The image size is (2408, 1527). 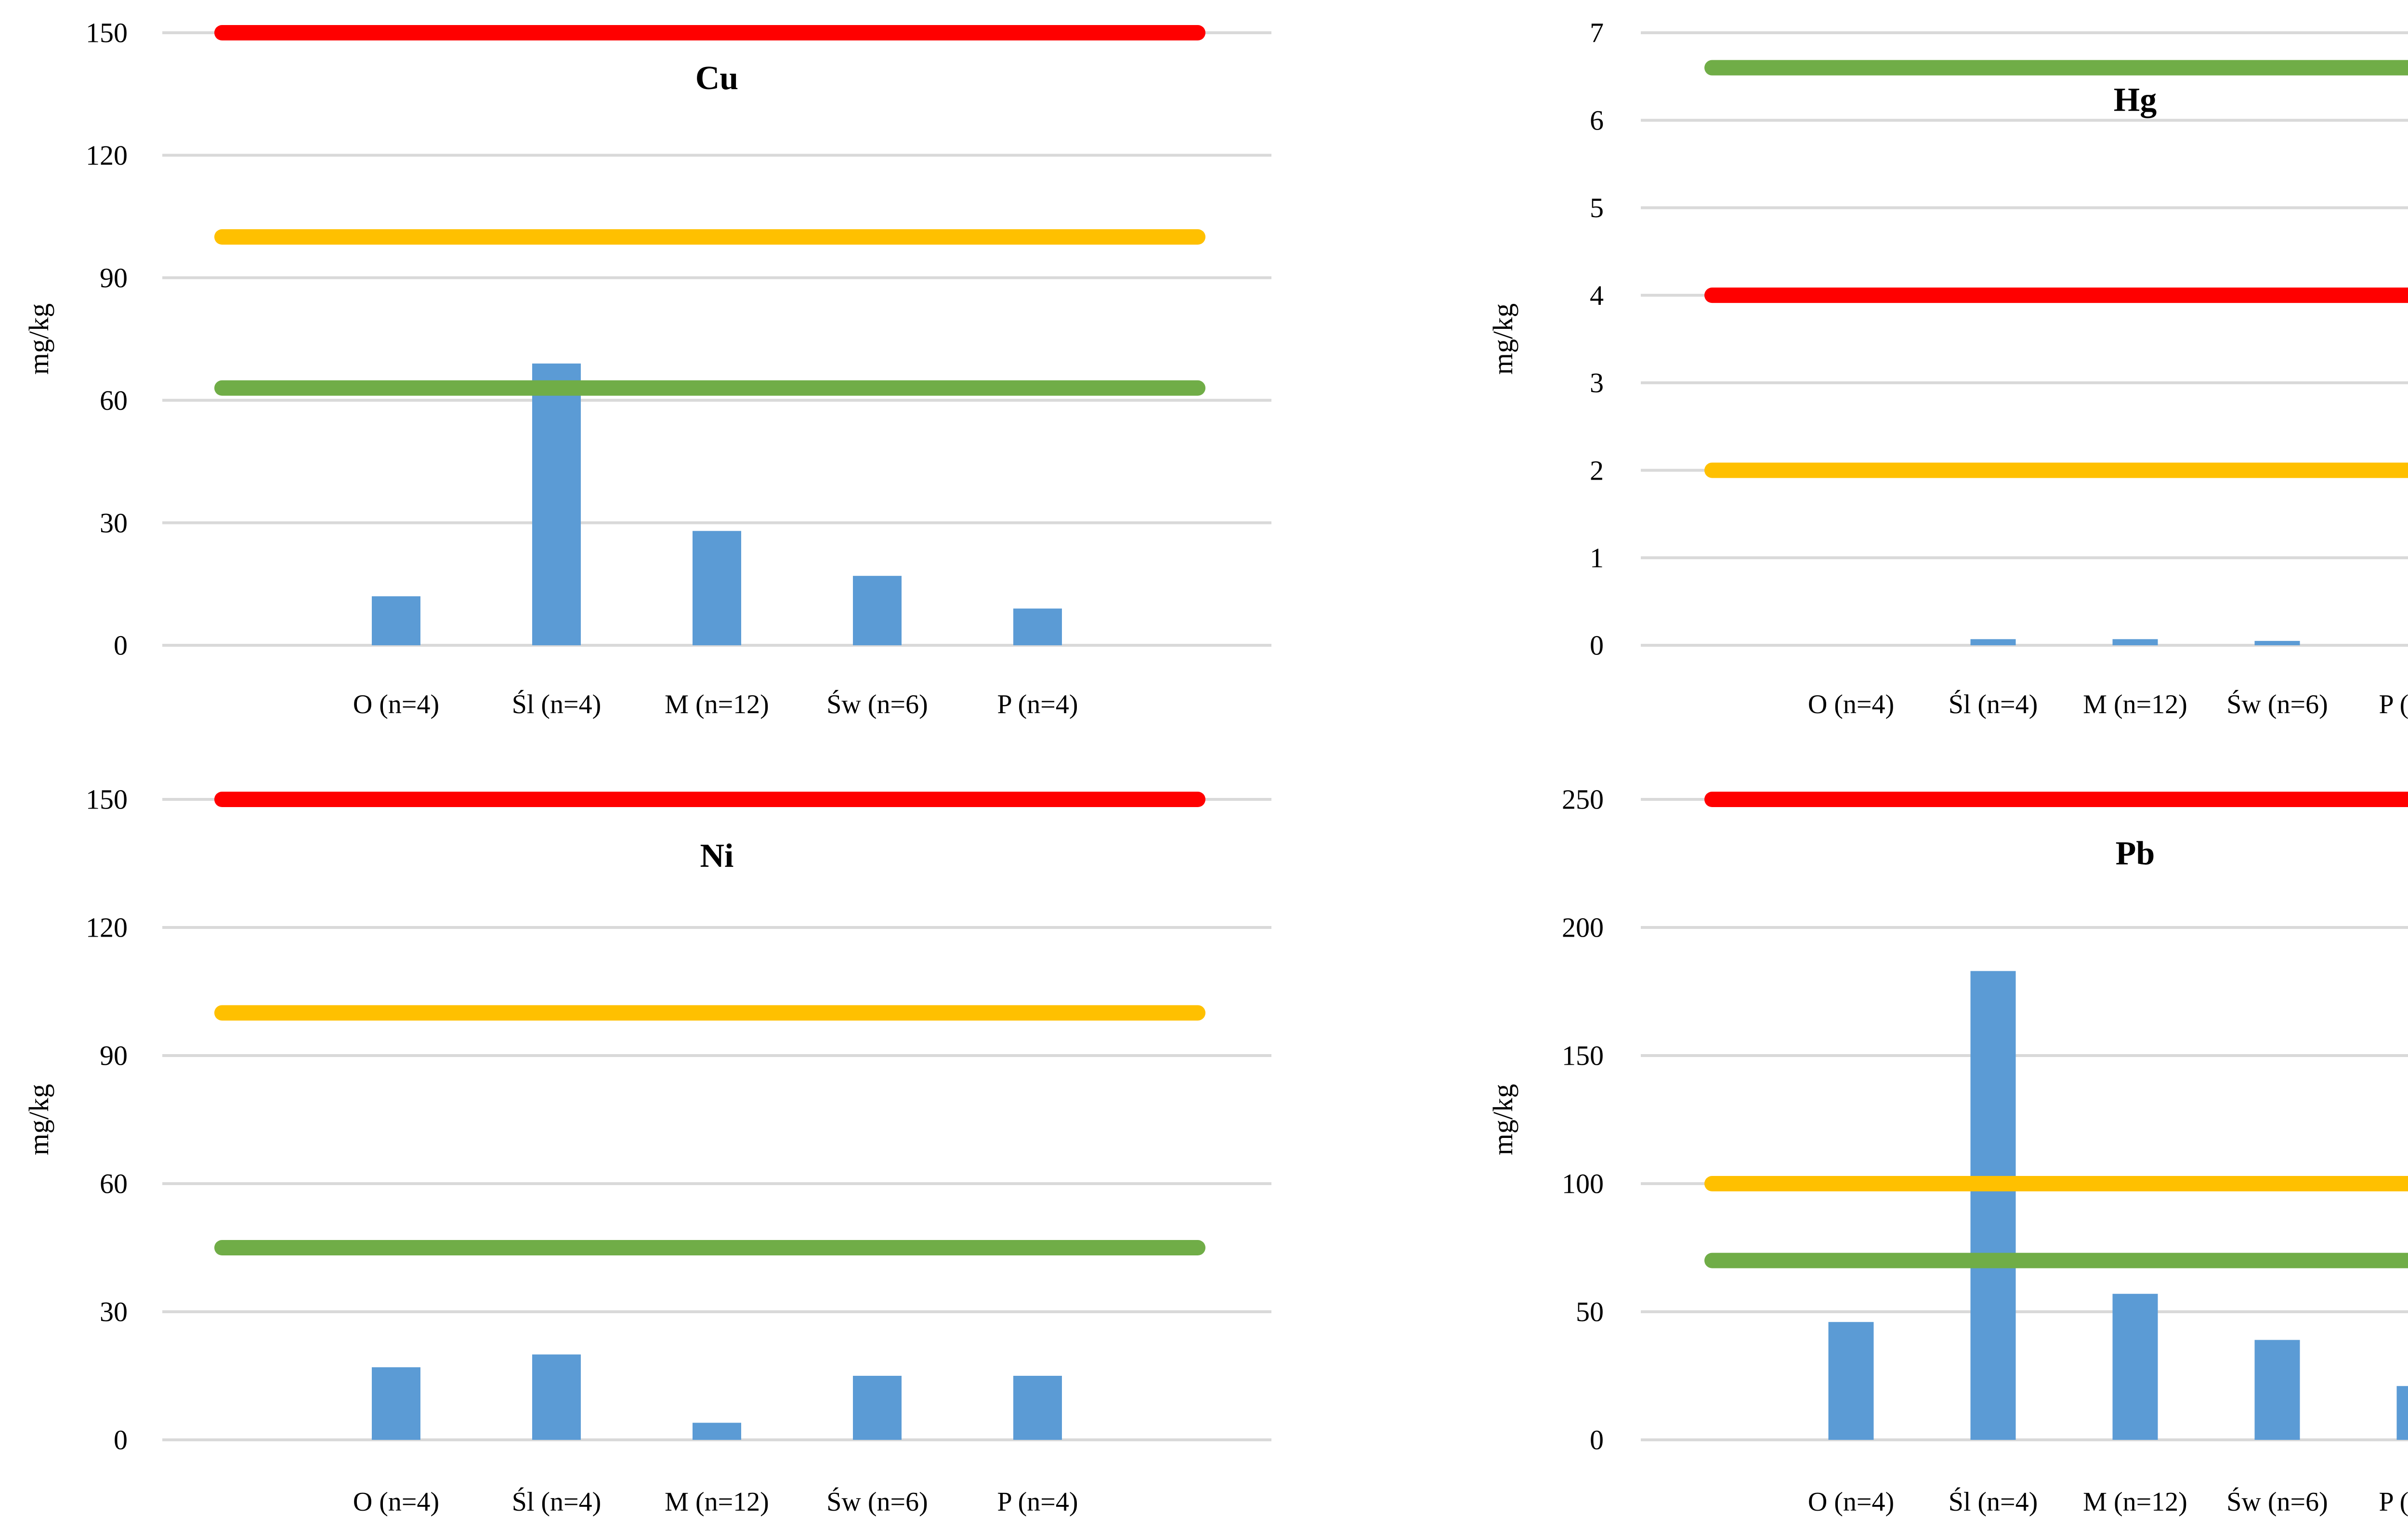 What do you see at coordinates (557, 704) in the screenshot?
I see `x-tick-label-cu-1: Śl (n=4)` at bounding box center [557, 704].